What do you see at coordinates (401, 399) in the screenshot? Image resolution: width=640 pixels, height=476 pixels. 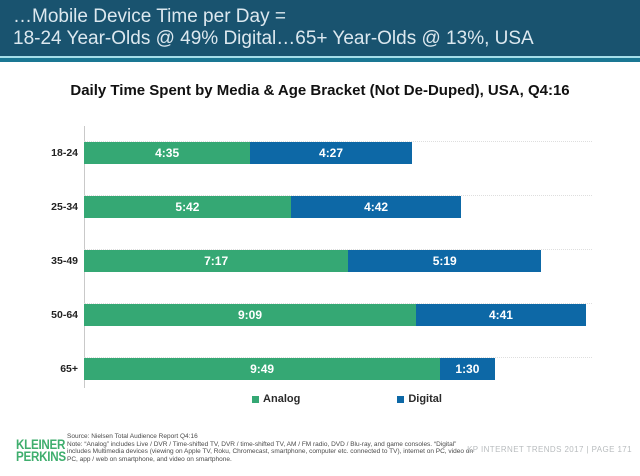 I see `digital-swatch-icon` at bounding box center [401, 399].